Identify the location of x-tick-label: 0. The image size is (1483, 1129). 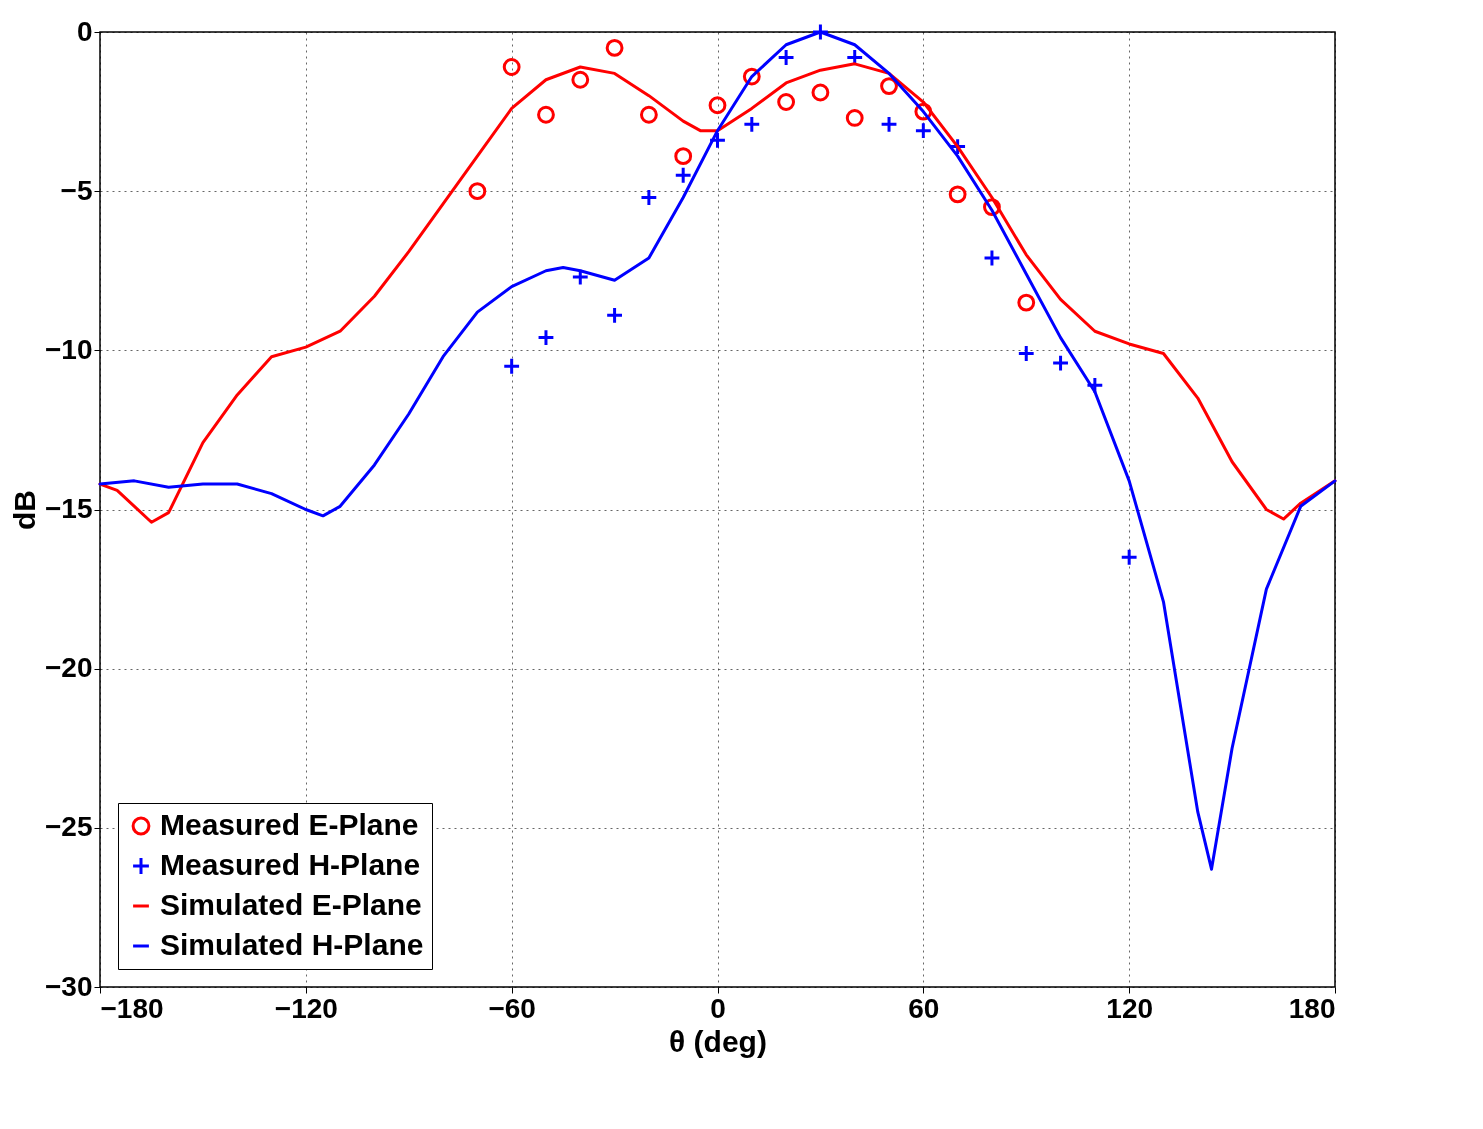
(718, 1008).